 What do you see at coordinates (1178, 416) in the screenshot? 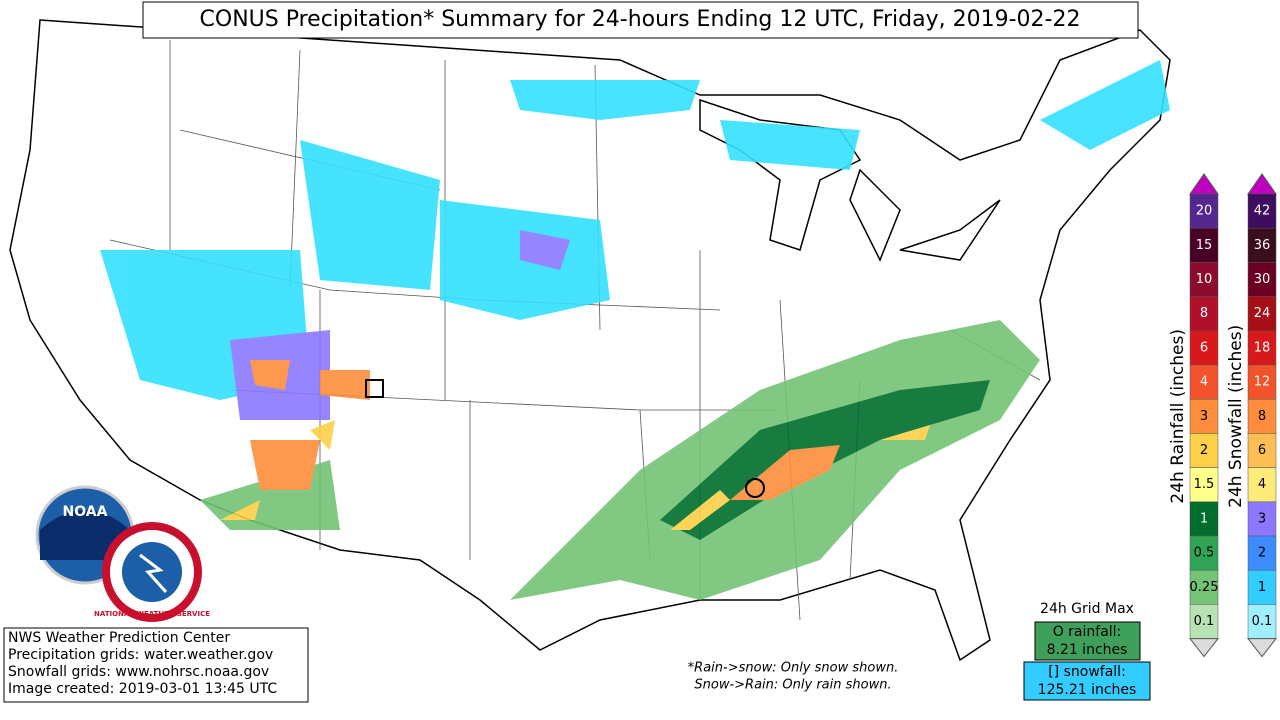
I see `scale-title: 24h Rainfall (inches)` at bounding box center [1178, 416].